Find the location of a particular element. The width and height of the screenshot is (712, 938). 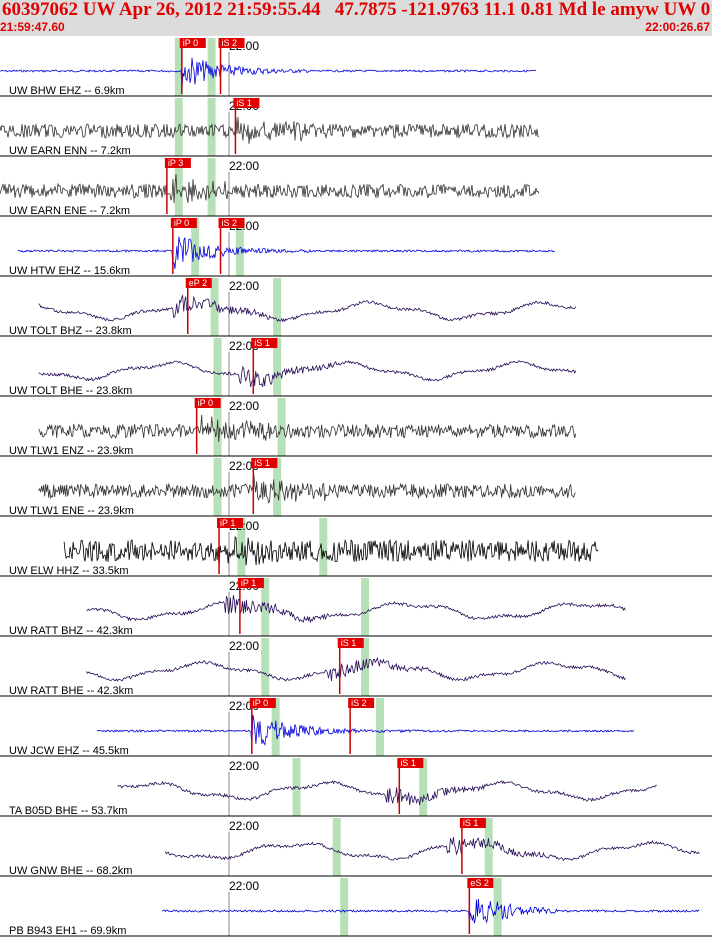

pick-label: iP 3 is located at coordinates (175, 163).